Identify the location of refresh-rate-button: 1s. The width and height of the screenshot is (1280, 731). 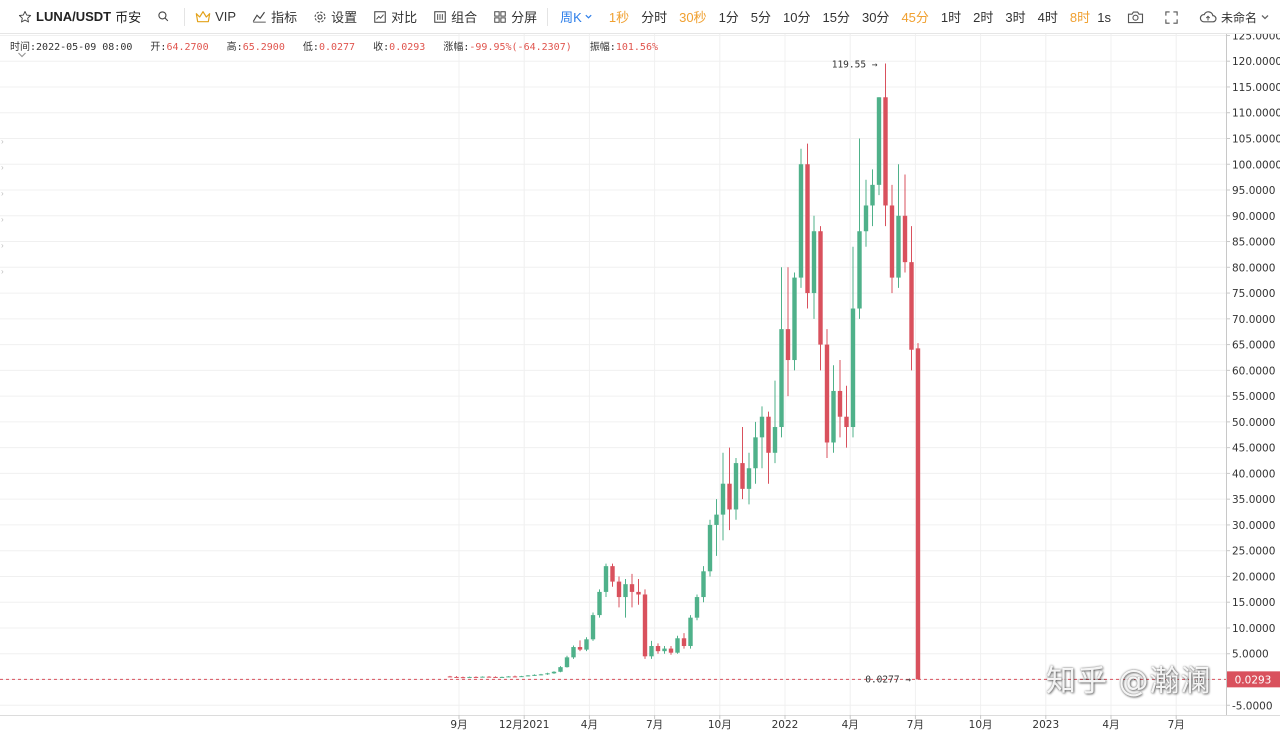
(1104, 17).